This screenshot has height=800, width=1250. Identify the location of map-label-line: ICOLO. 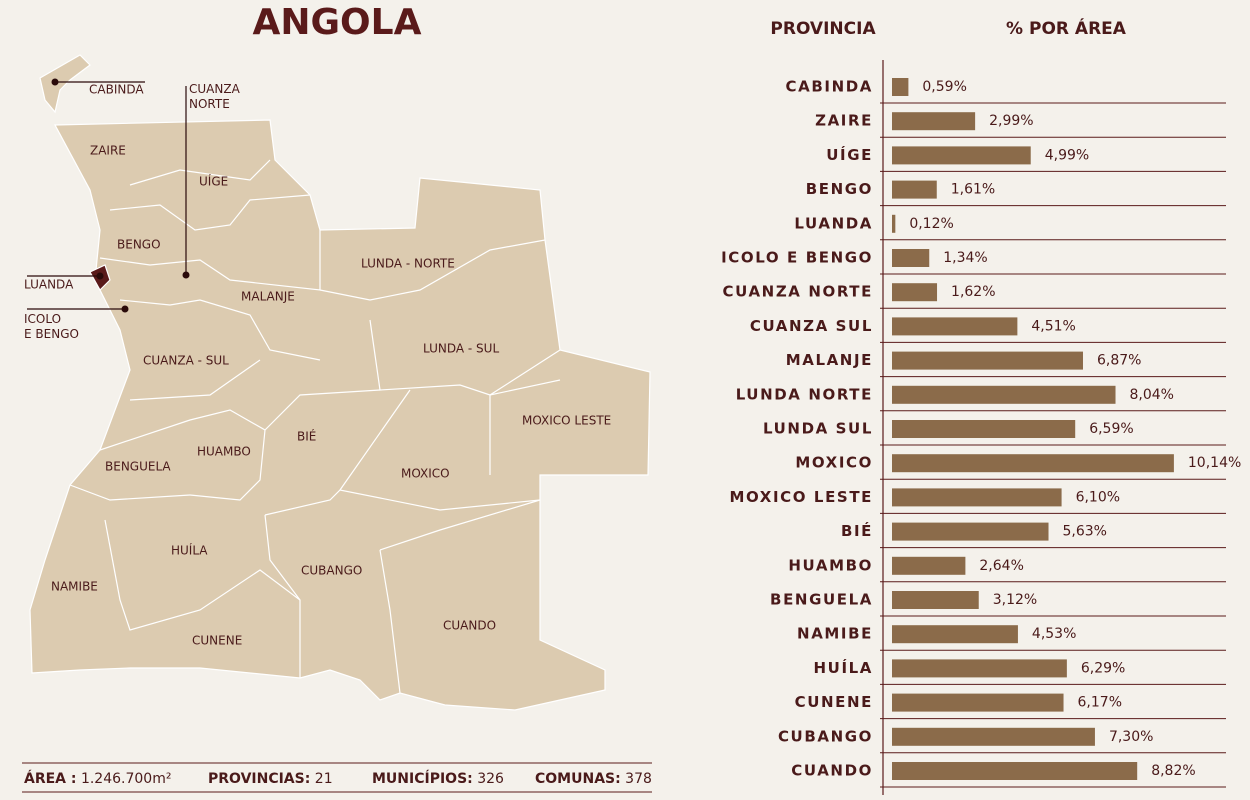
(42, 319).